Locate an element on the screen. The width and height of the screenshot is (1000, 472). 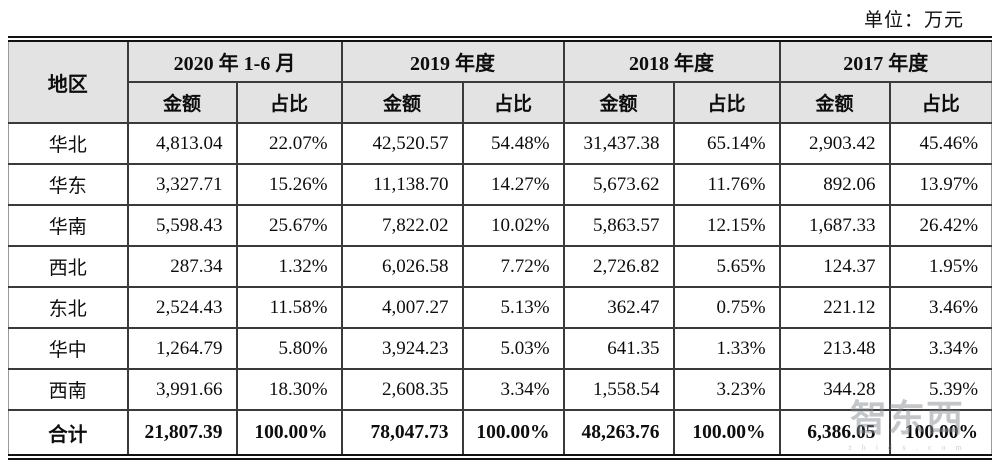
ratio-cell: 5.39% is located at coordinates (940, 389).